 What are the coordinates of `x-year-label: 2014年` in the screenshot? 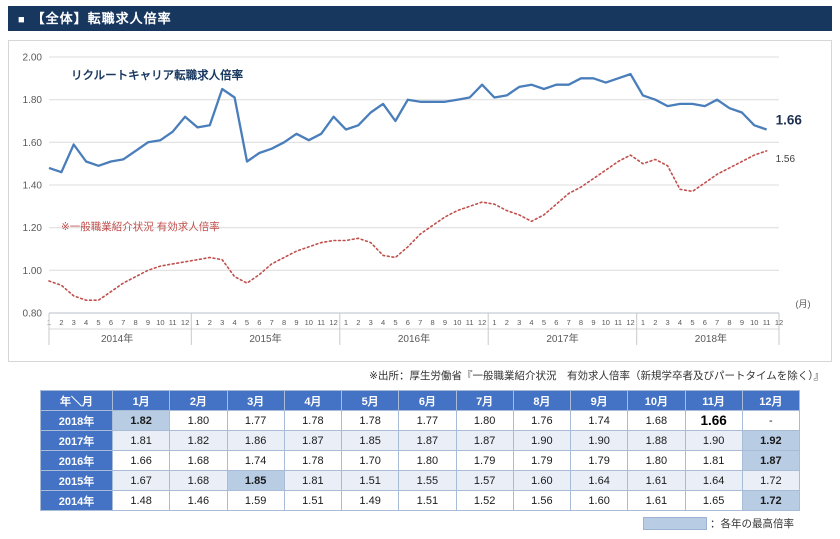 It's located at (117, 338).